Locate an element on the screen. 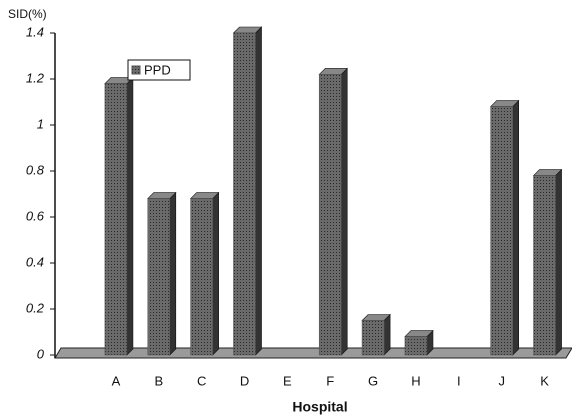 Image resolution: width=572 pixels, height=418 pixels. floor is located at coordinates (313, 353).